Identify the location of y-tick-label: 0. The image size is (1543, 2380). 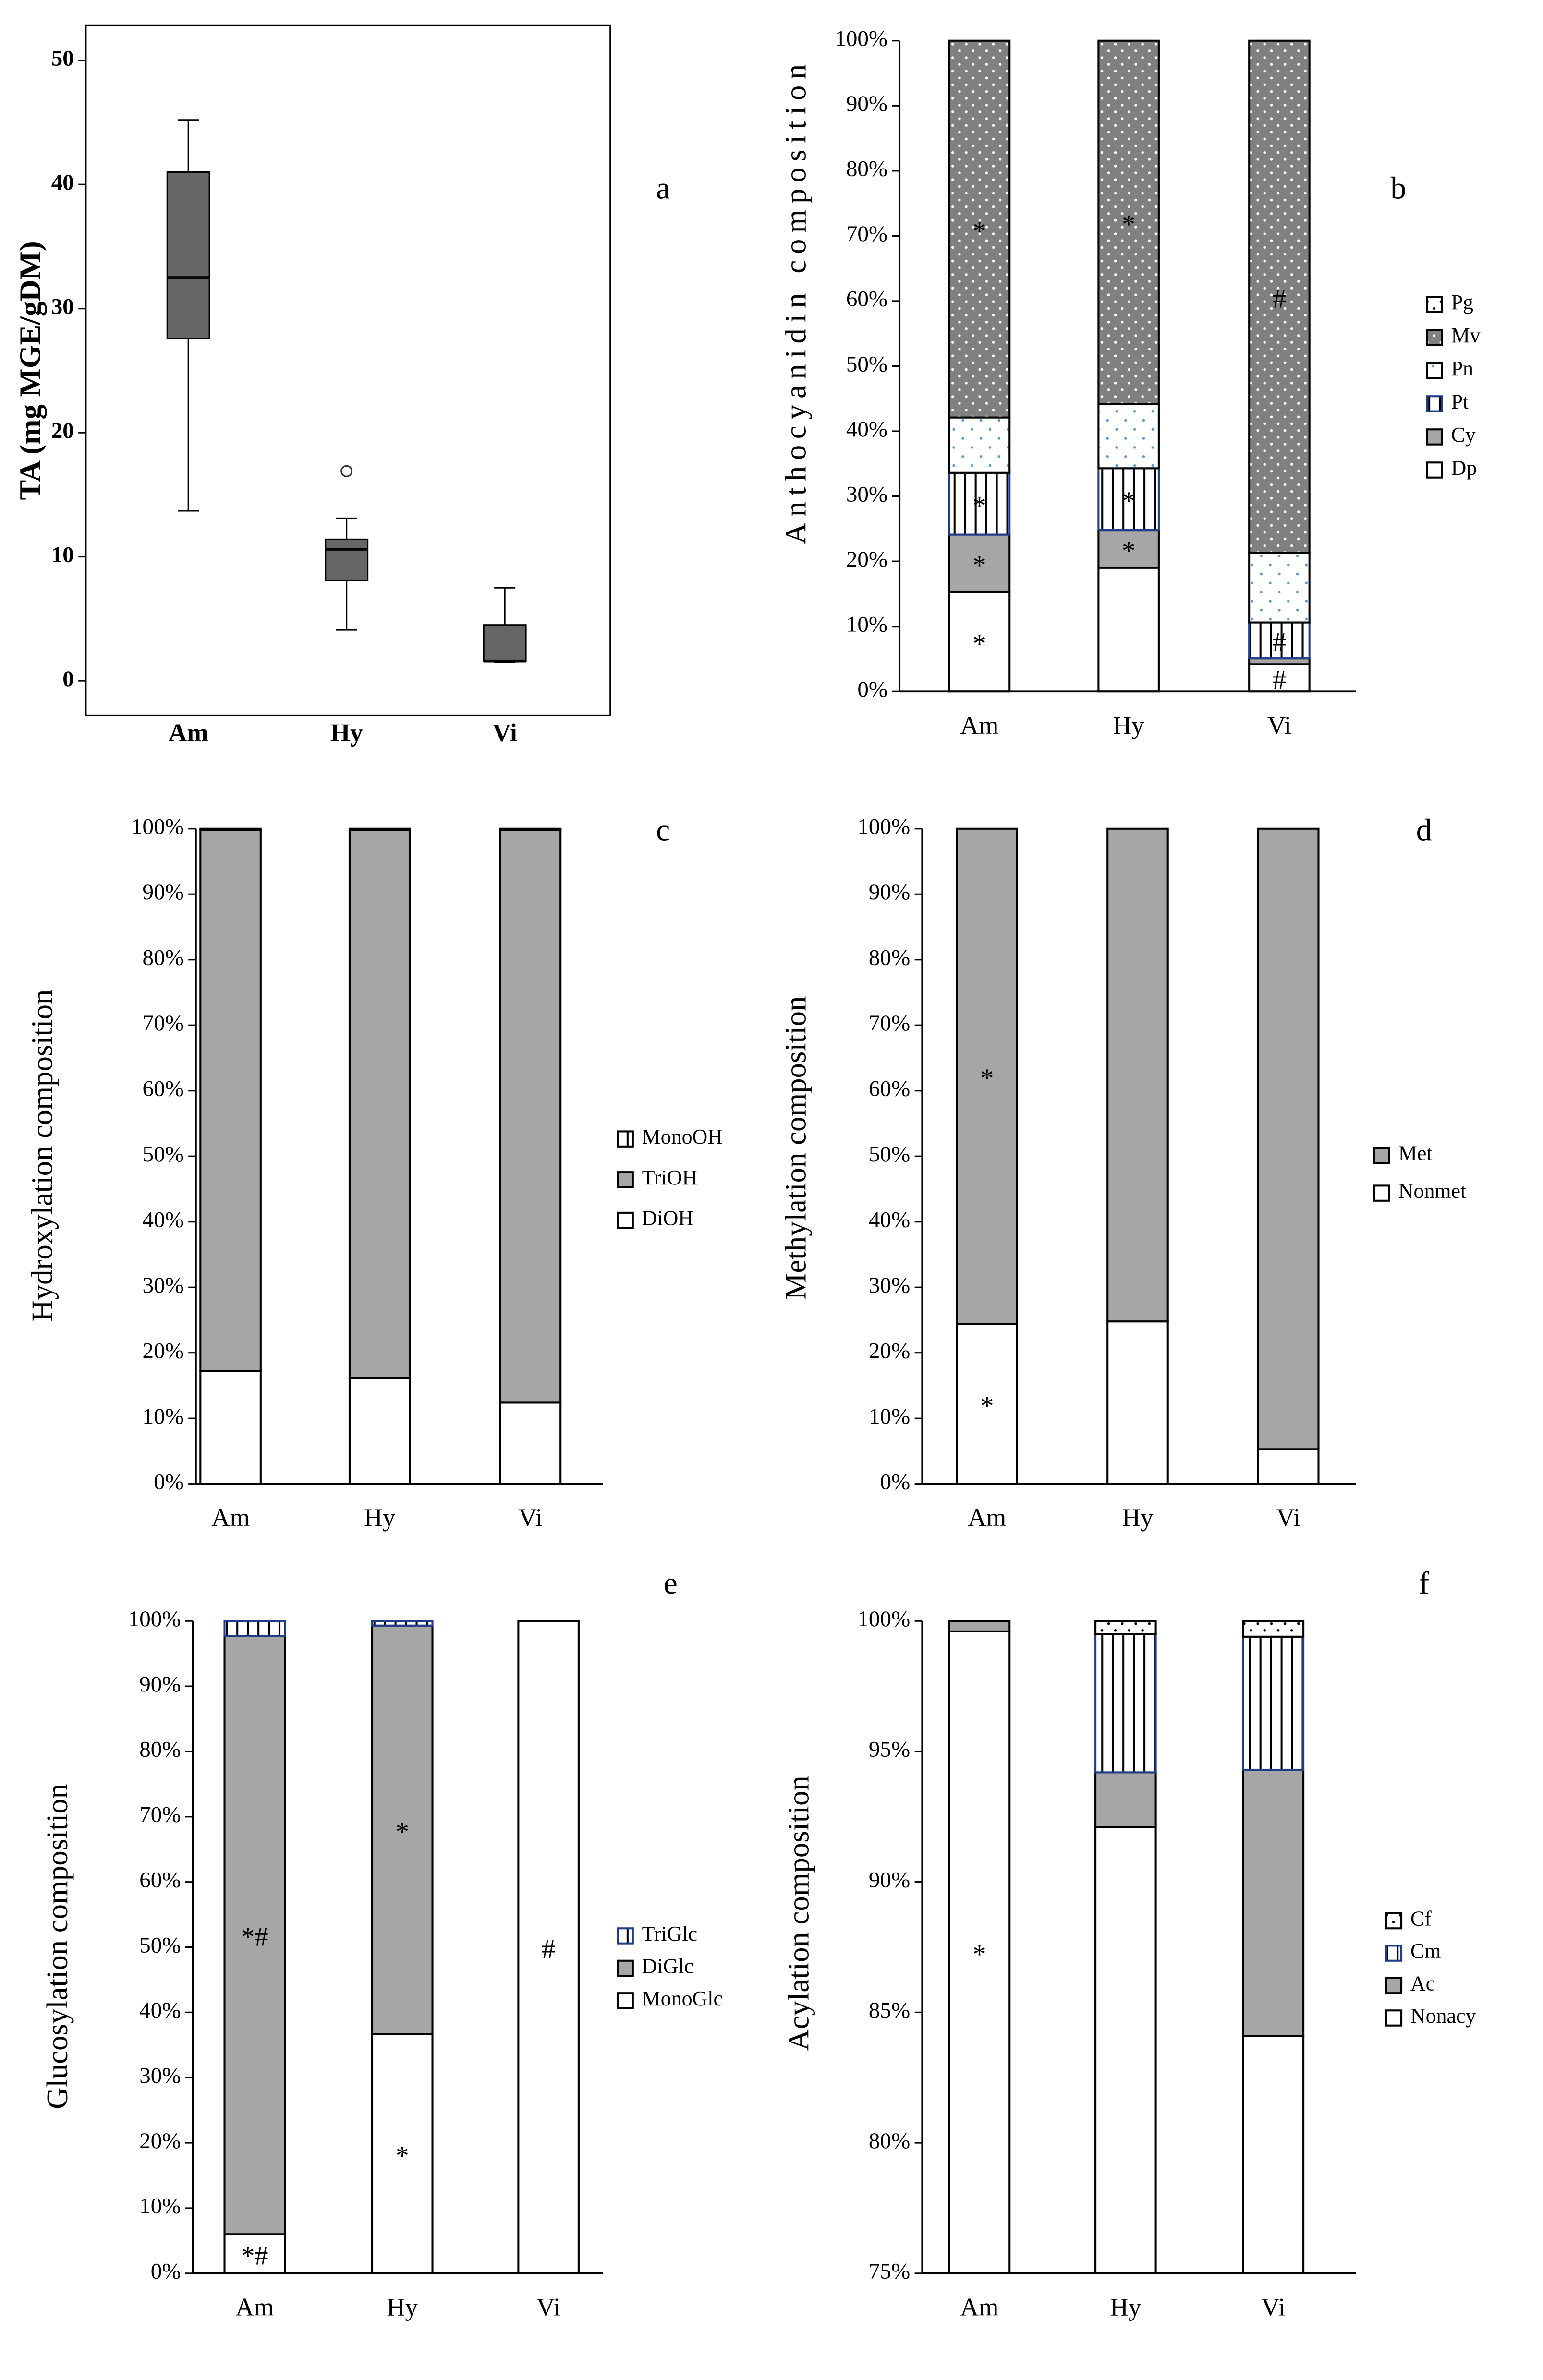
(68, 678).